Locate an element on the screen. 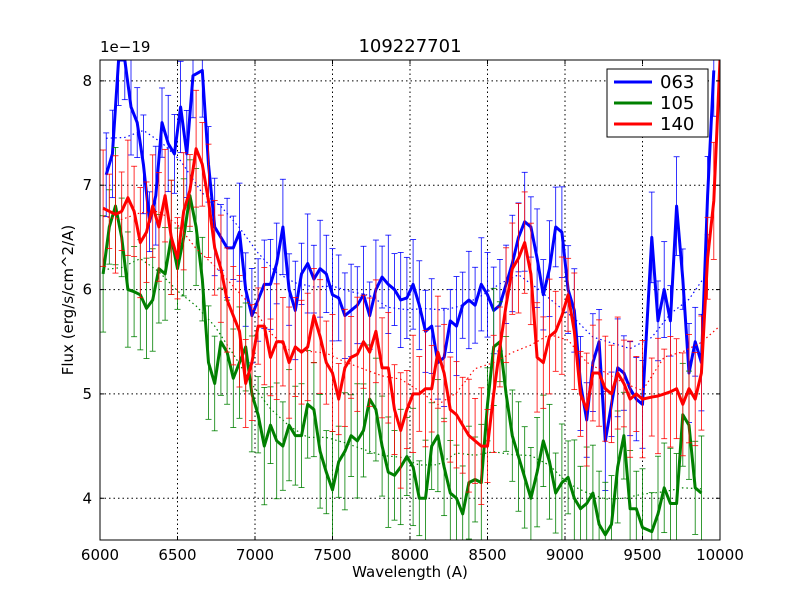 The width and height of the screenshot is (800, 600). x-tick-label: 9500 is located at coordinates (642, 555).